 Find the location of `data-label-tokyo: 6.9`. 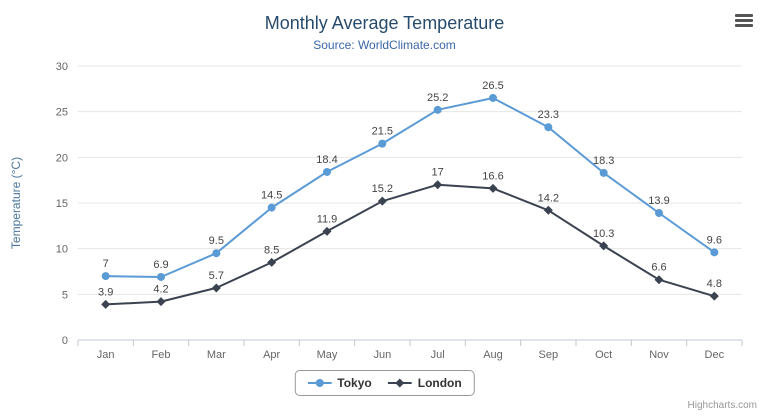

data-label-tokyo: 6.9 is located at coordinates (160, 265).